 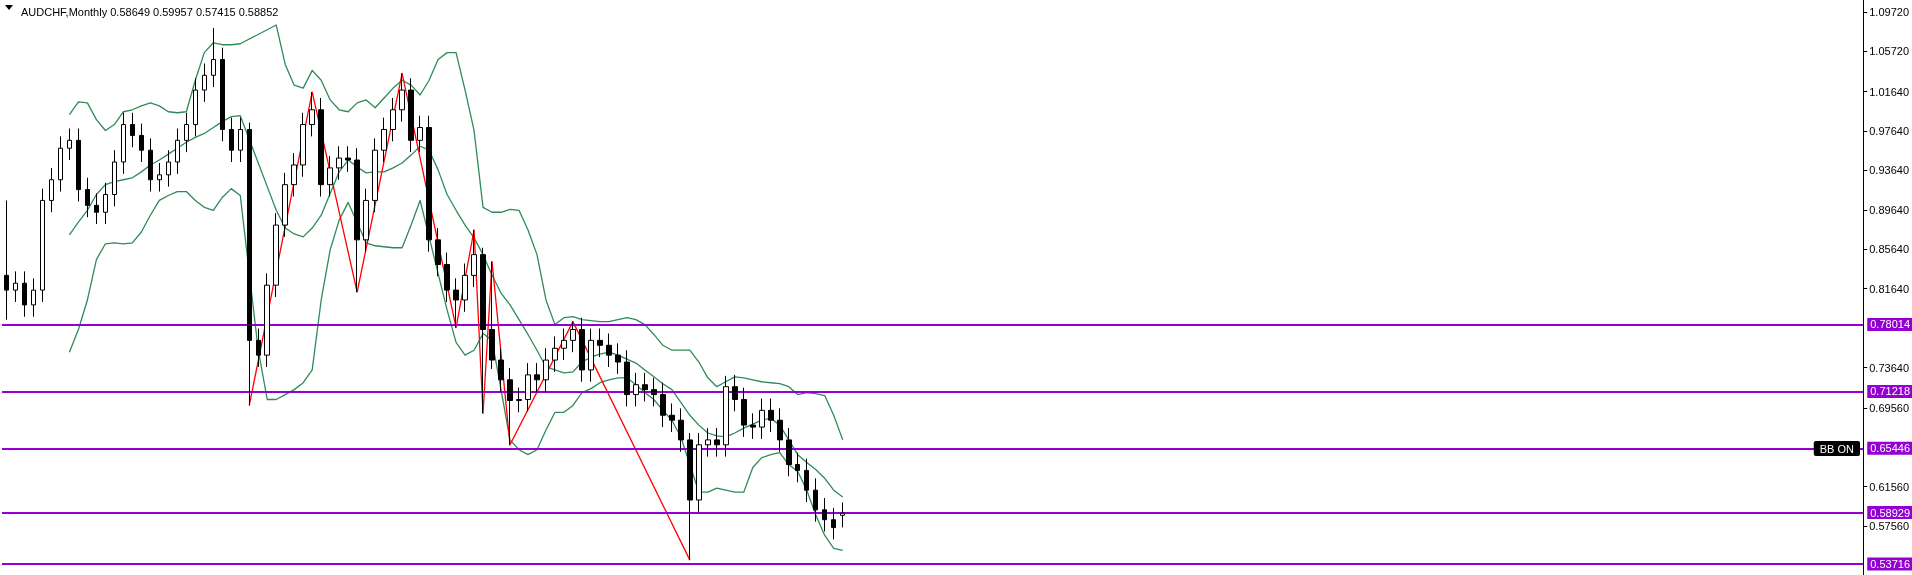 What do you see at coordinates (1889, 288) in the screenshot?
I see `y-tick-label: 0.81640` at bounding box center [1889, 288].